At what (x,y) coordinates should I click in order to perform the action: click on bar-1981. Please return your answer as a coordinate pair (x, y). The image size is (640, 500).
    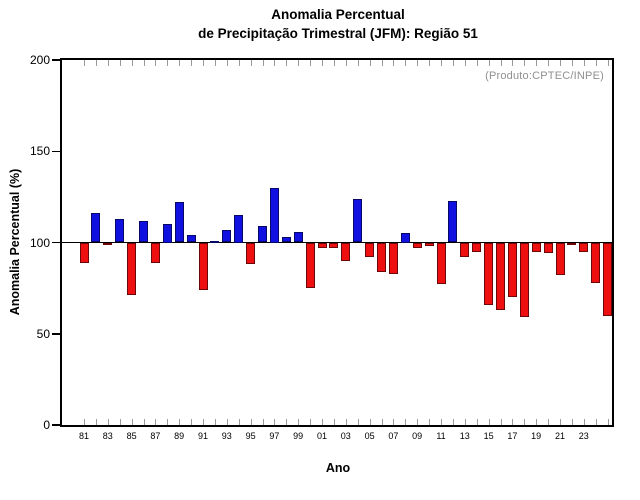
    Looking at the image, I should click on (84, 252).